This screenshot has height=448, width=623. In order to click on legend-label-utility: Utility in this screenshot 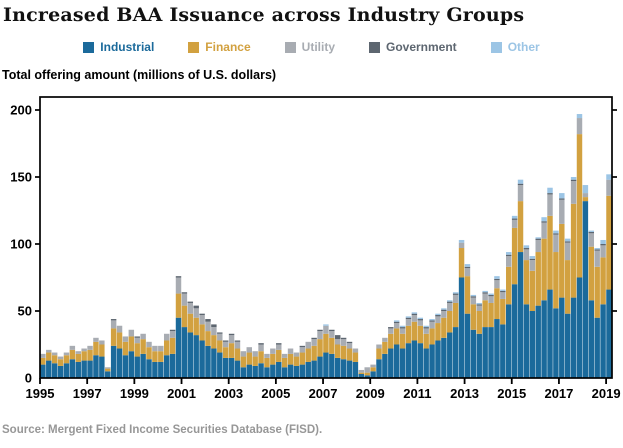, I will do `click(318, 47)`.